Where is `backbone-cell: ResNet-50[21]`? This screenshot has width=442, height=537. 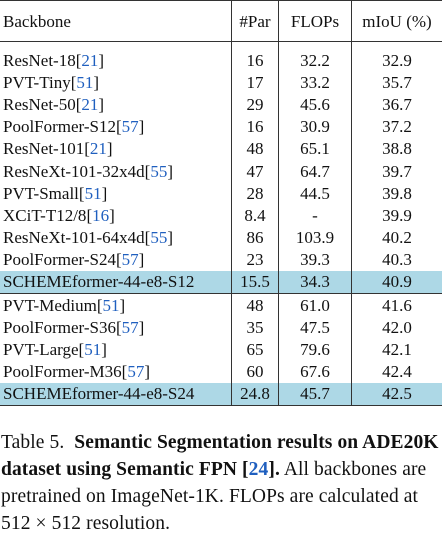
backbone-cell: ResNet-50[21] is located at coordinates (116, 104).